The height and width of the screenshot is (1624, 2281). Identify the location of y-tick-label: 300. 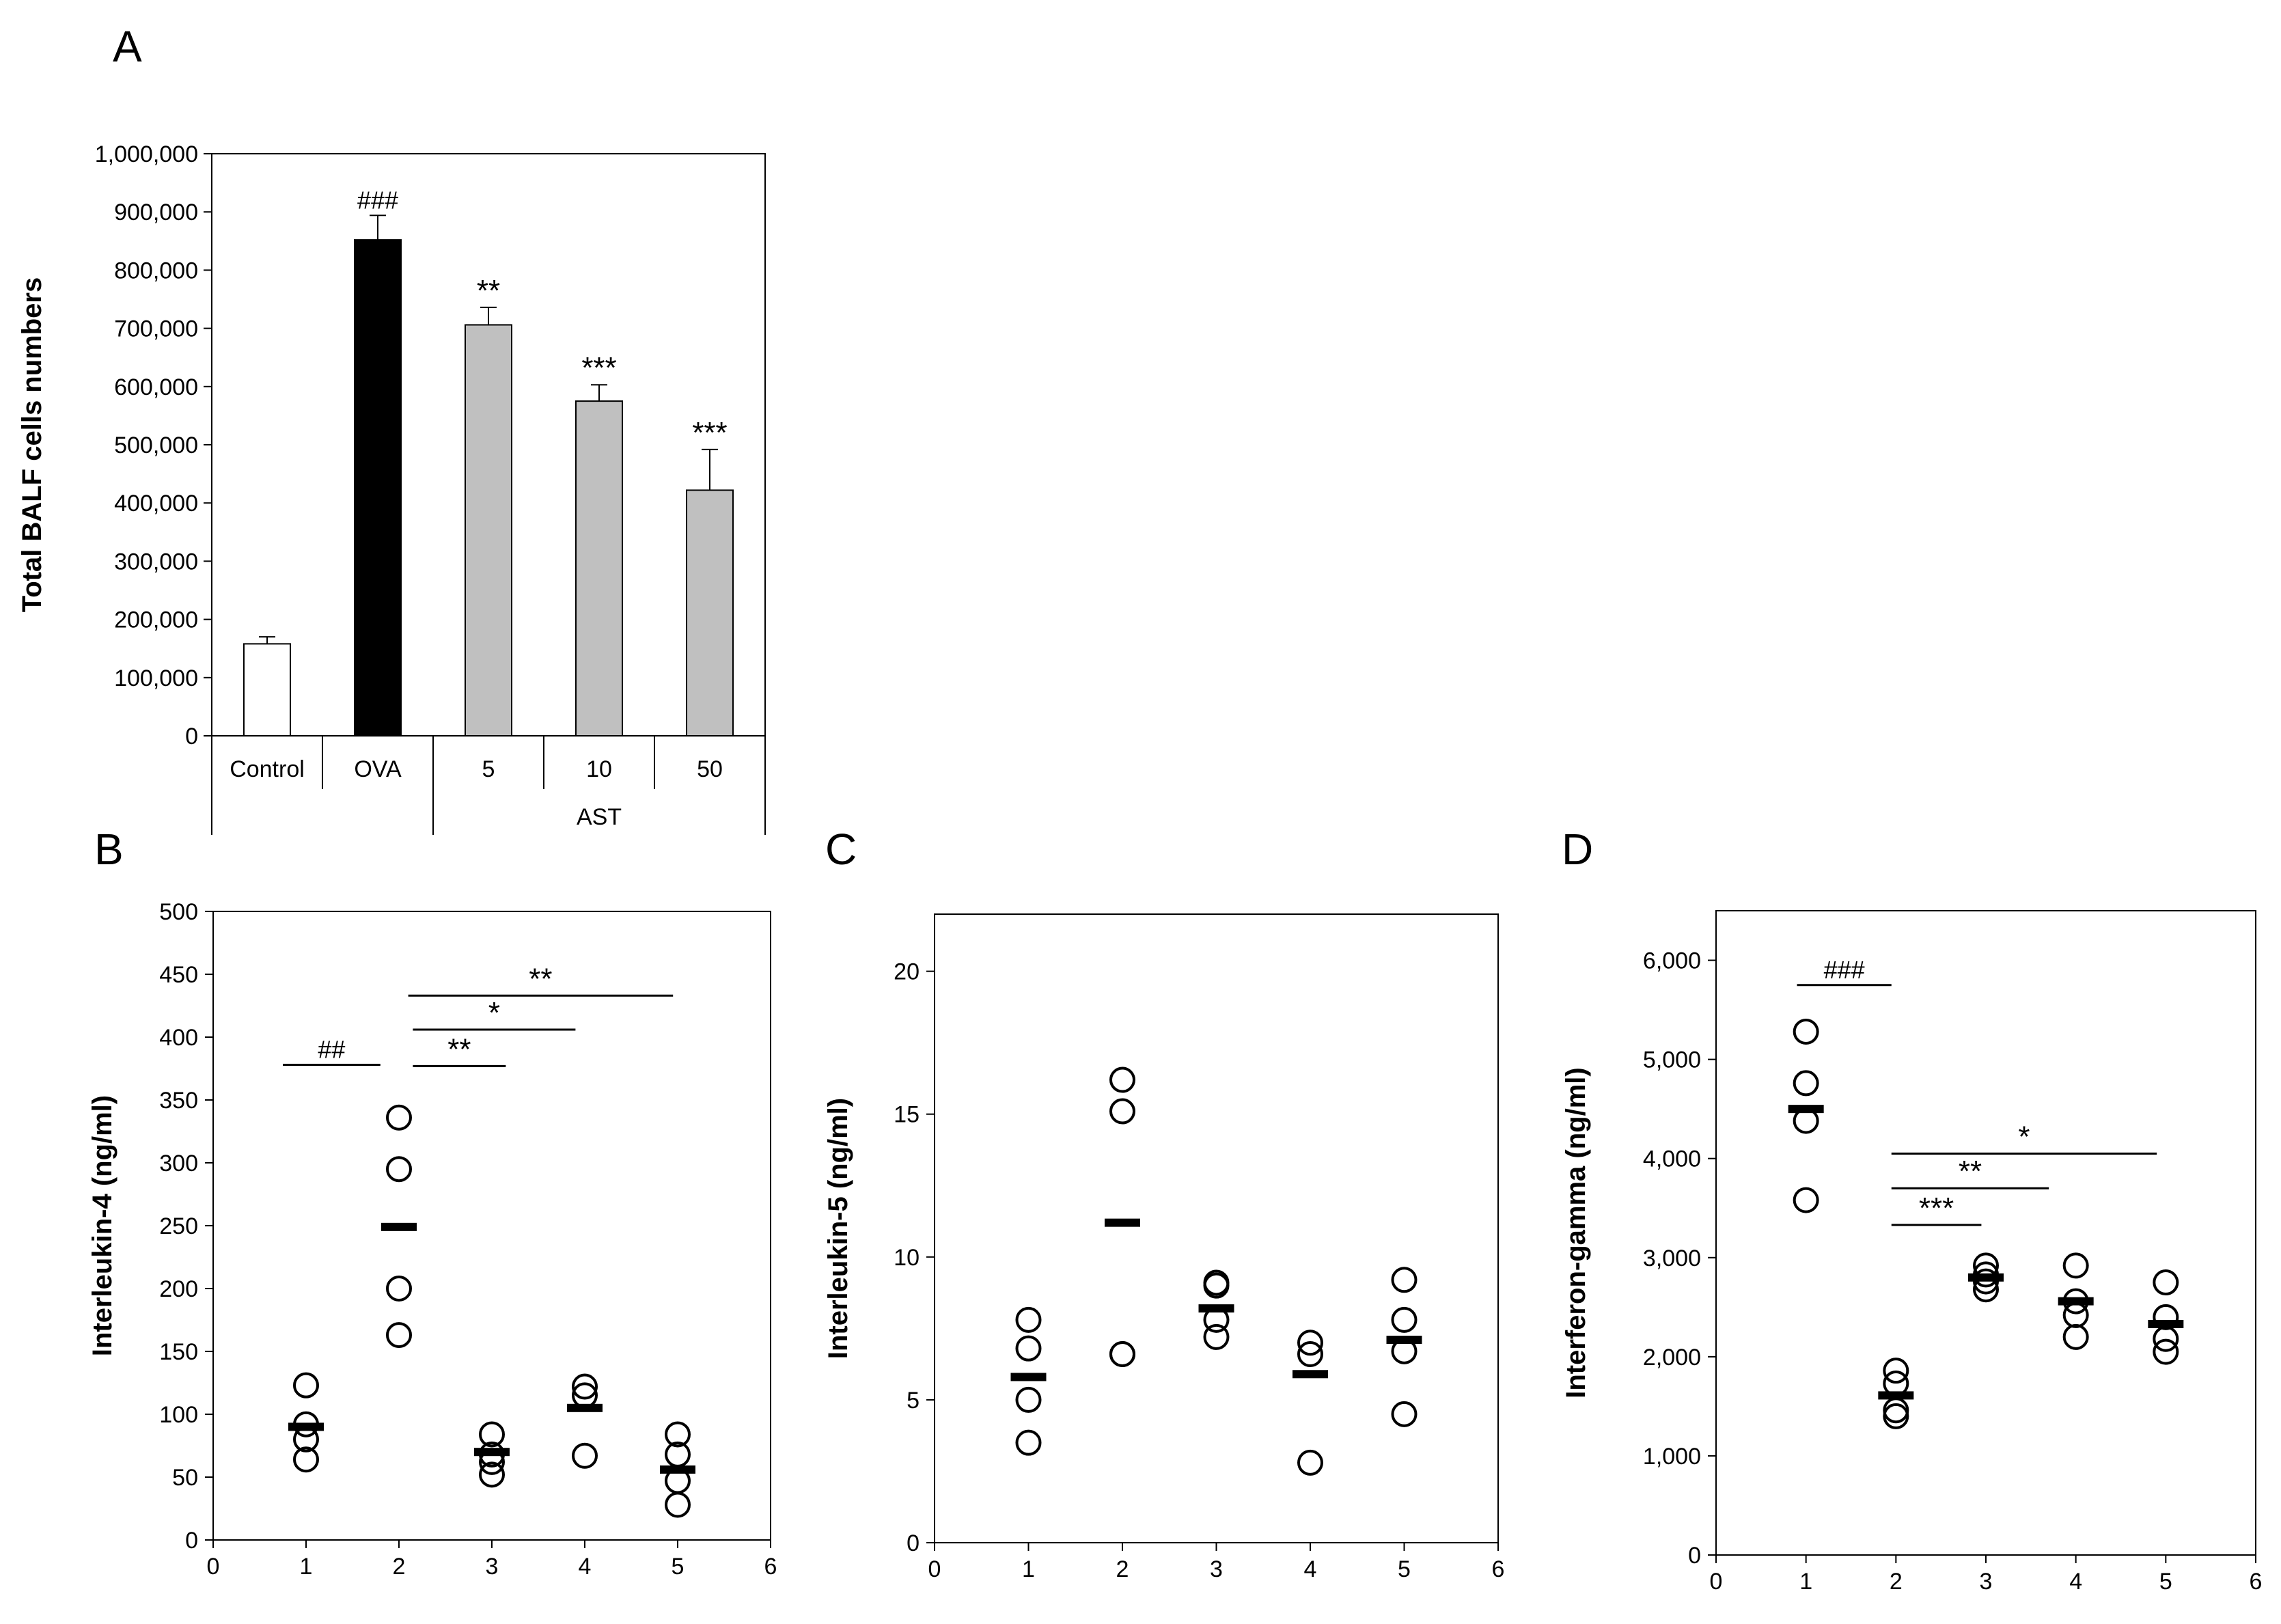
(178, 1163).